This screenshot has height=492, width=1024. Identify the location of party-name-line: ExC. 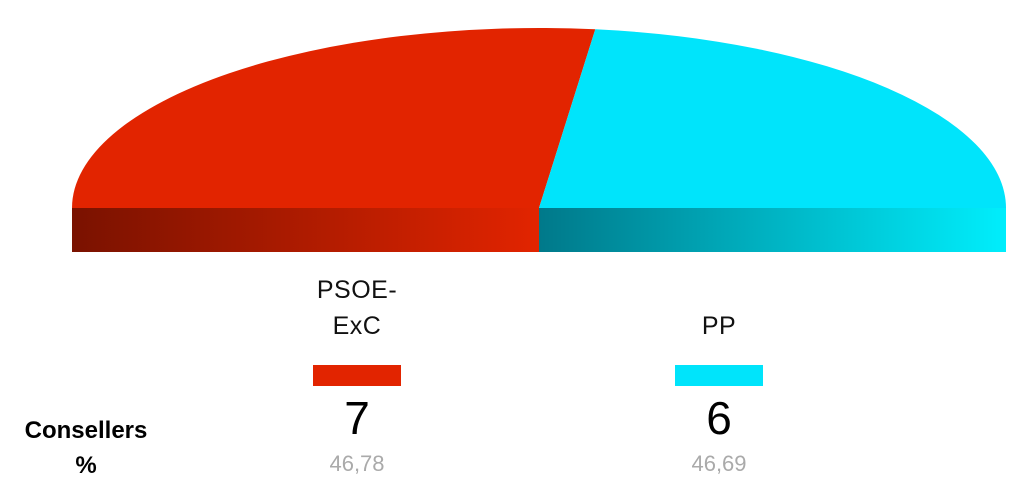
(357, 326).